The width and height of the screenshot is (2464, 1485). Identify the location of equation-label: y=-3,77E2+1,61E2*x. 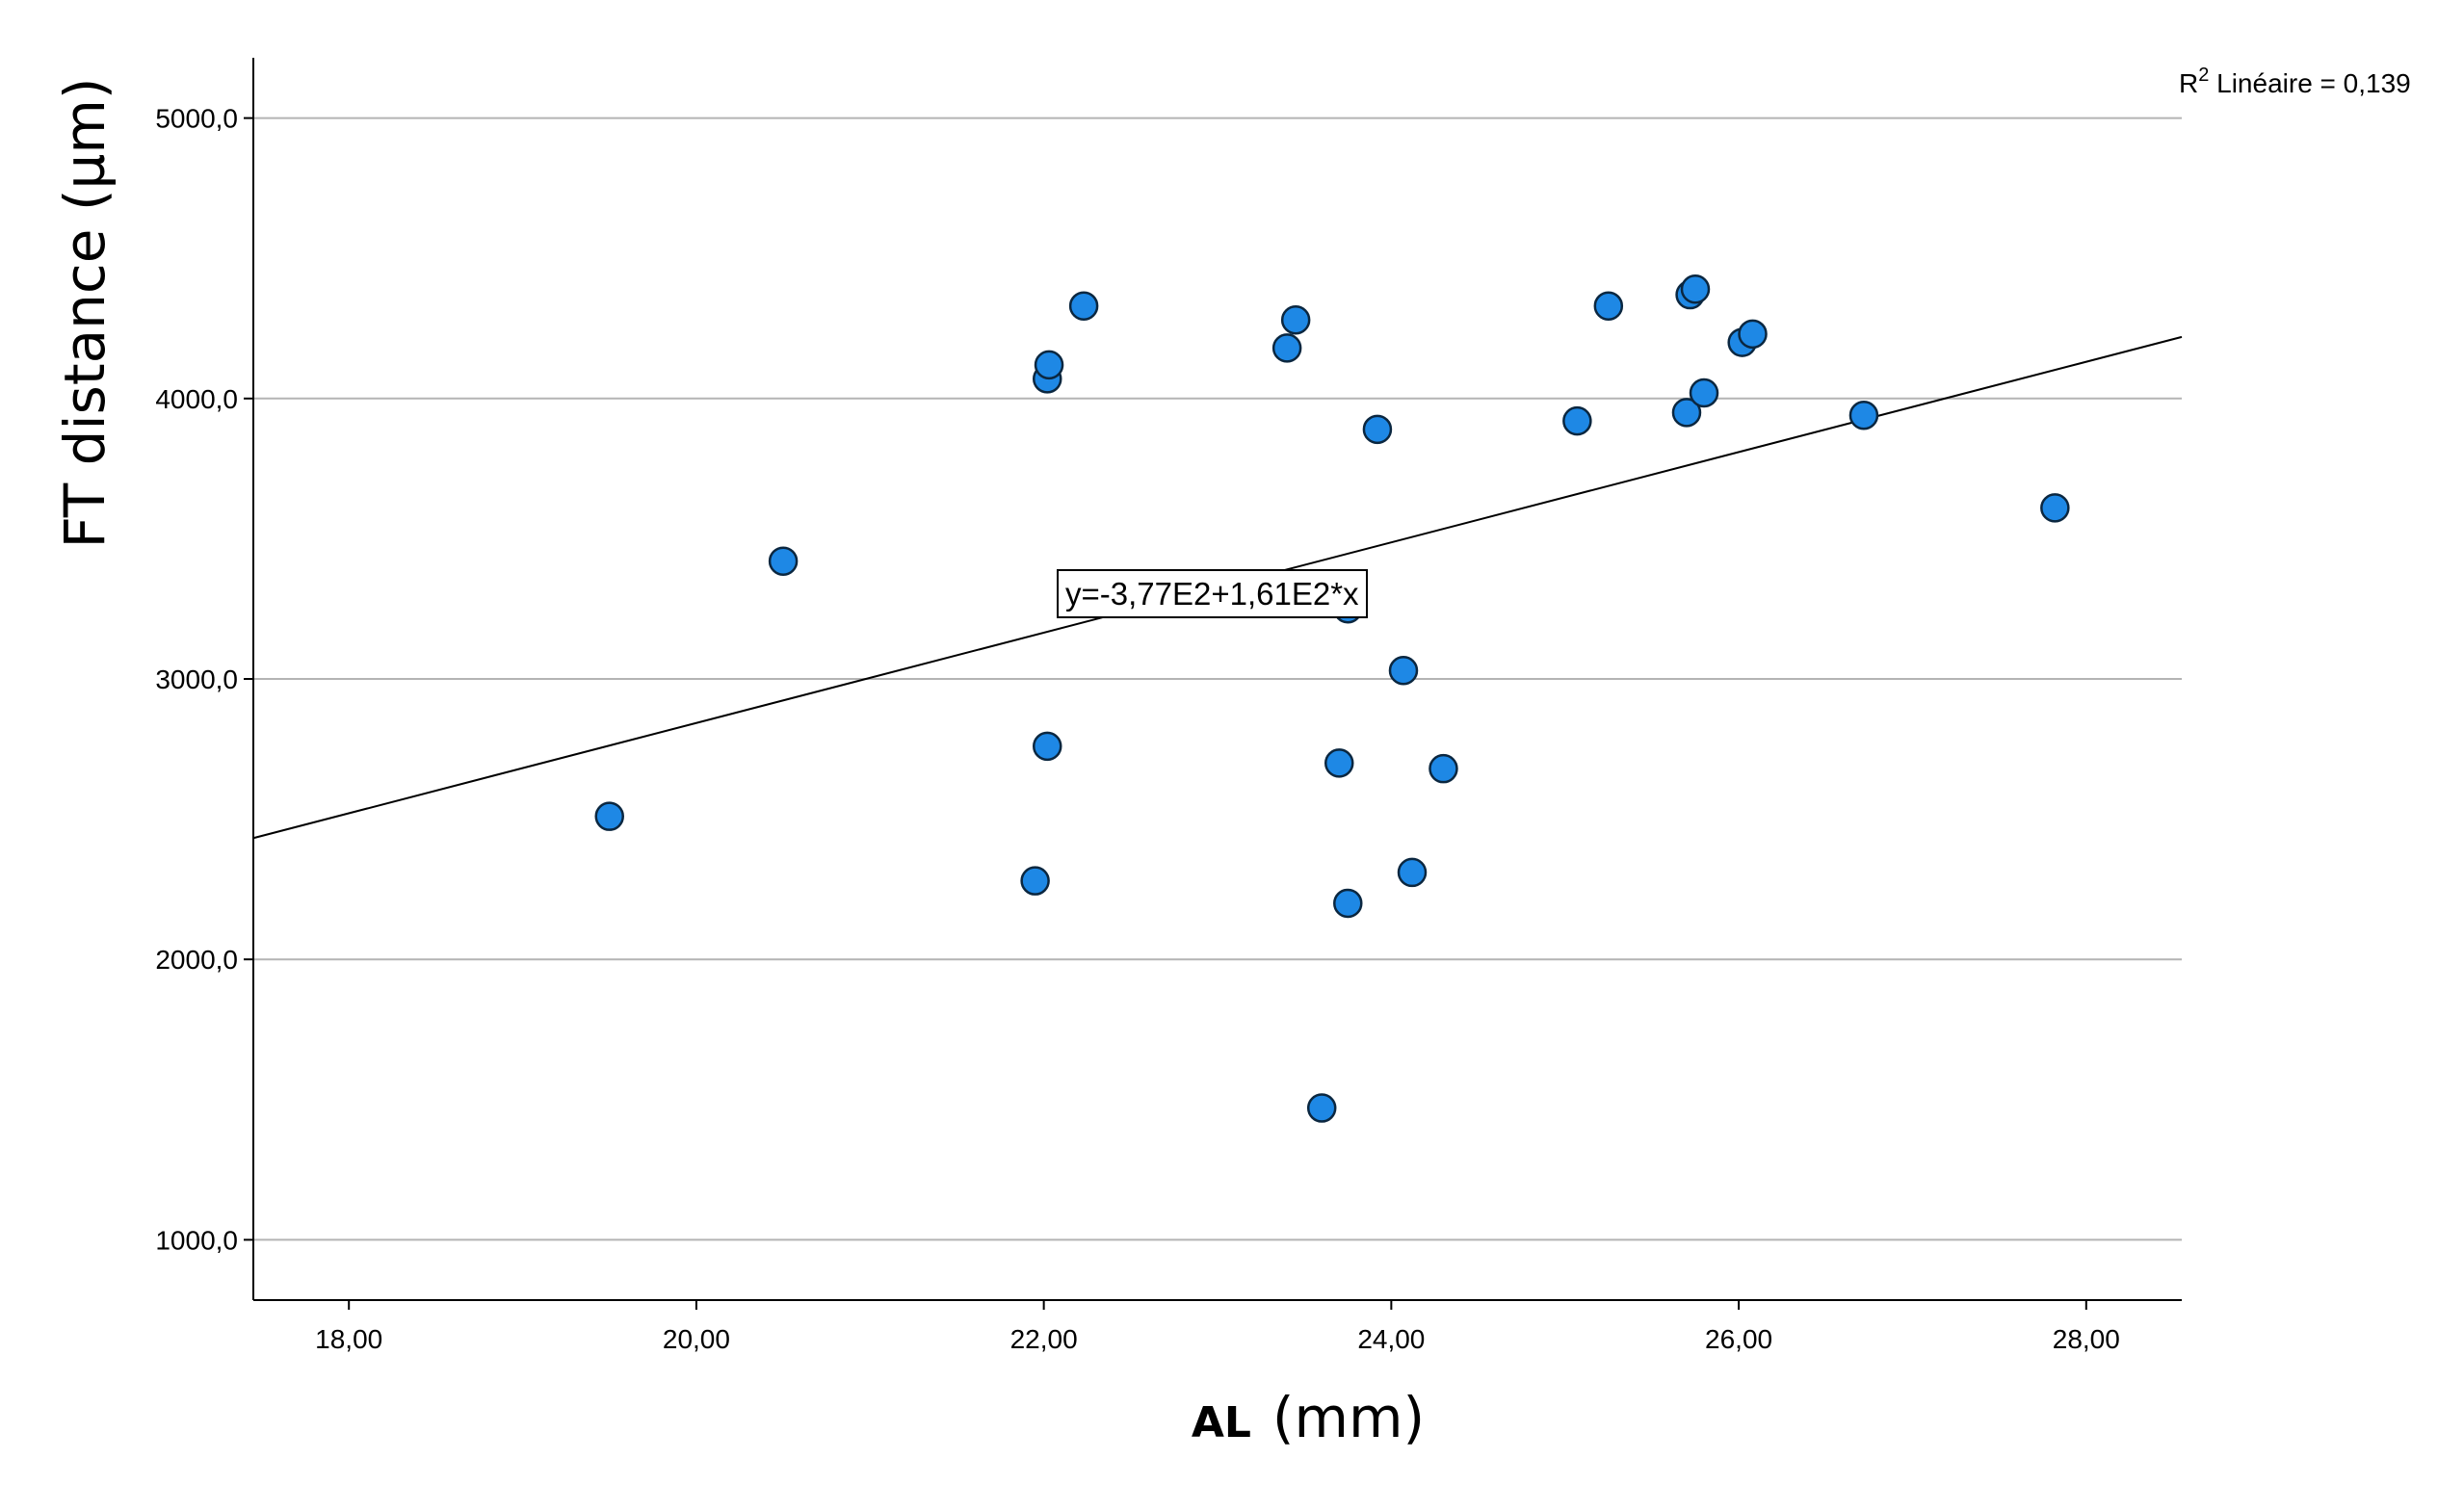
(1212, 594).